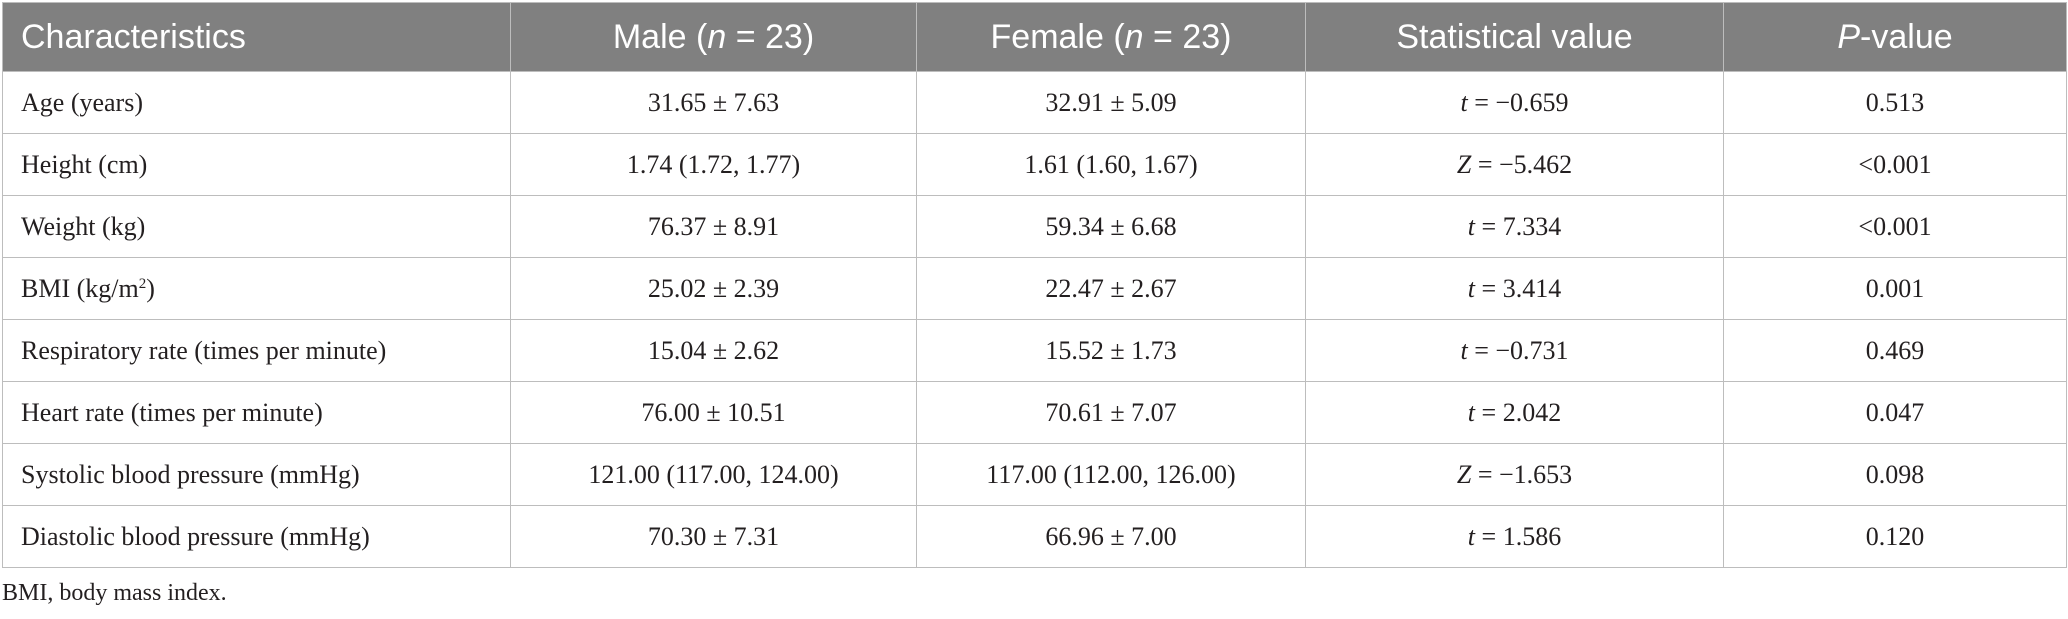 The height and width of the screenshot is (619, 2068). Describe the element at coordinates (1522, 164) in the screenshot. I see `stat-number: = −5.462` at that location.